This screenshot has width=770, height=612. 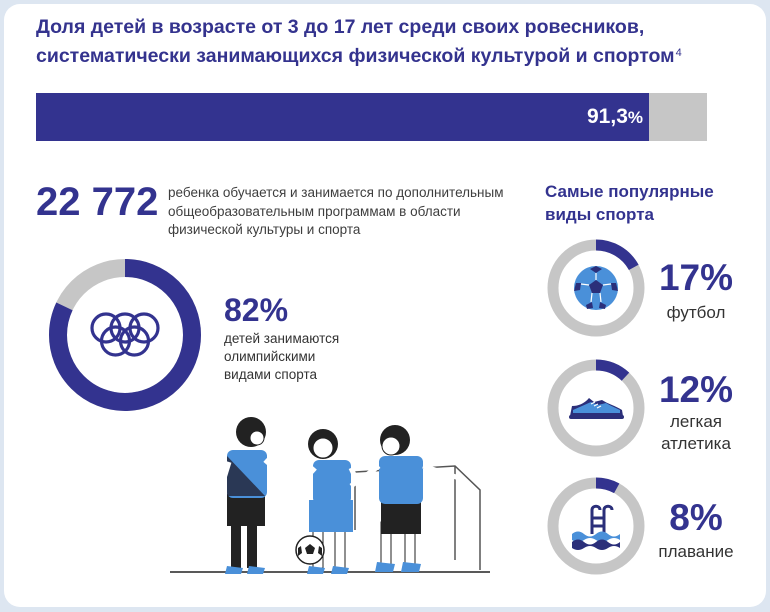 I want to click on share-bar-value: 91,3%, so click(x=339, y=117).